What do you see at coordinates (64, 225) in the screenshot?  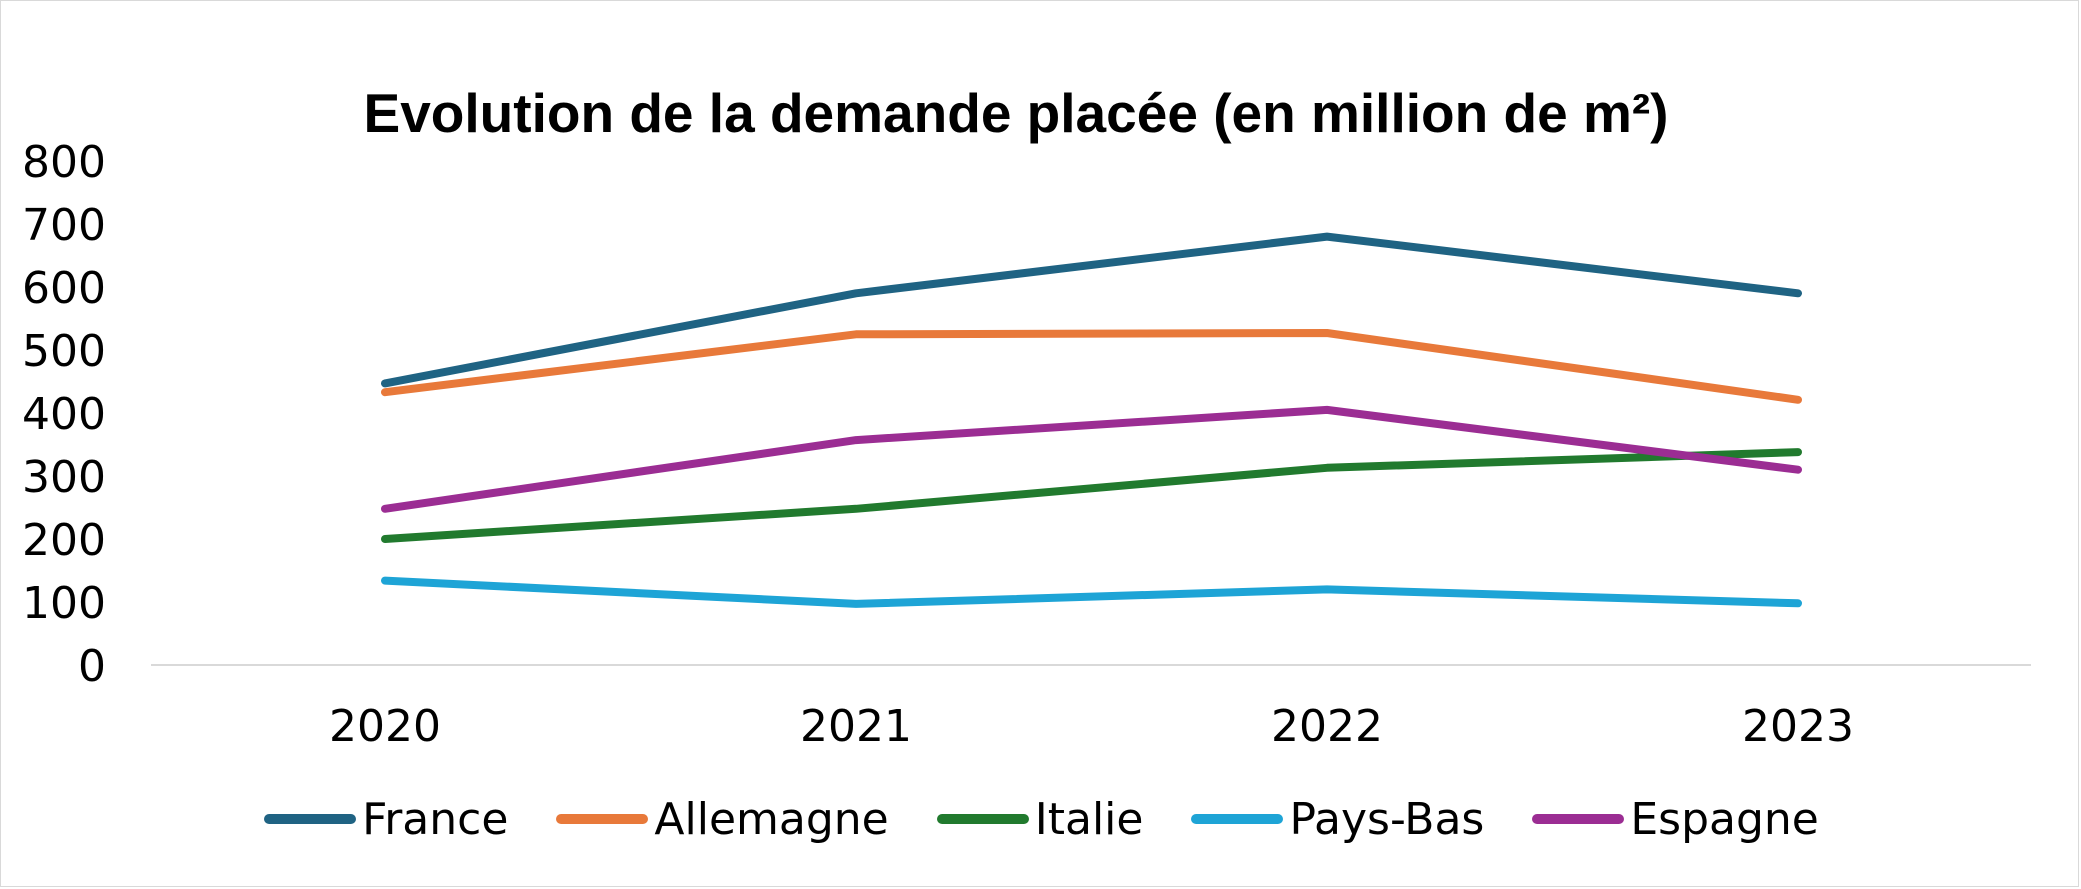 I see `y-tick-label: 700` at bounding box center [64, 225].